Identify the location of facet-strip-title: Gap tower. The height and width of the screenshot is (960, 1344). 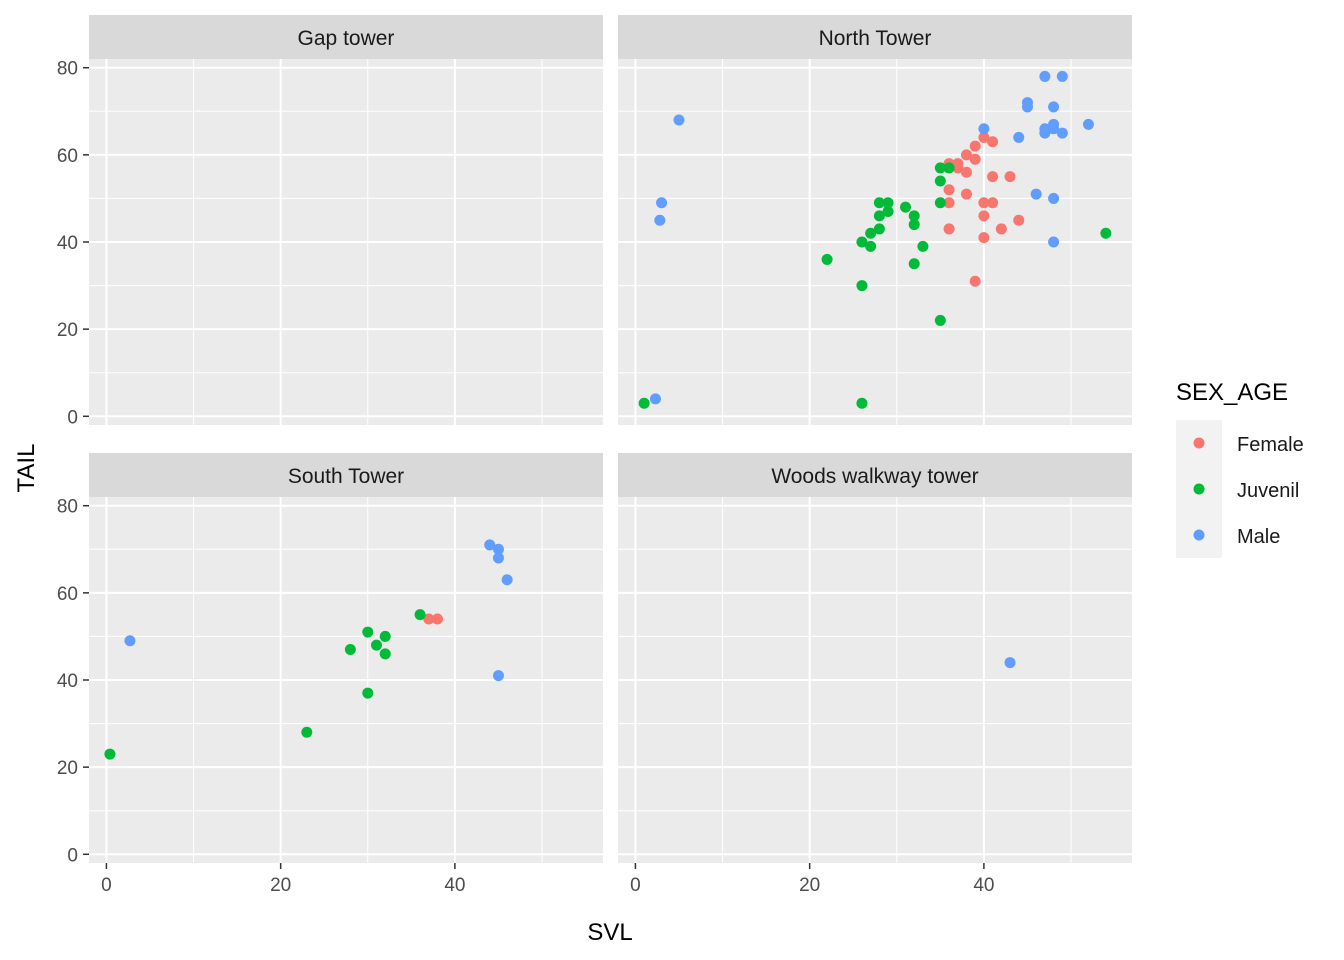
(346, 38).